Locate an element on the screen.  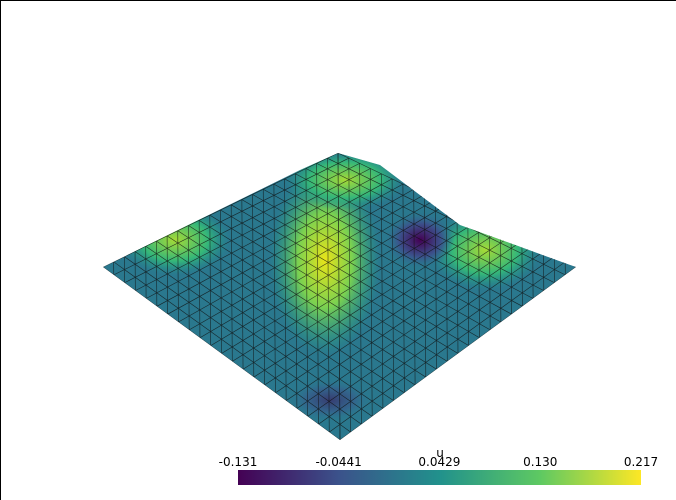
colorbar-tick-label: 0.130 is located at coordinates (540, 462).